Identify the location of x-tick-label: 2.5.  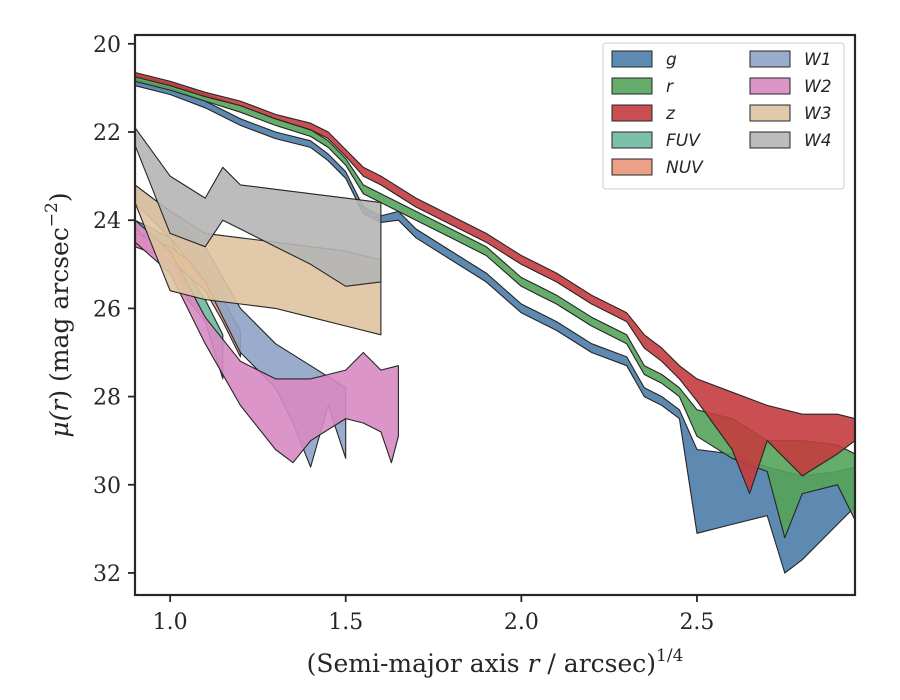
(696, 622).